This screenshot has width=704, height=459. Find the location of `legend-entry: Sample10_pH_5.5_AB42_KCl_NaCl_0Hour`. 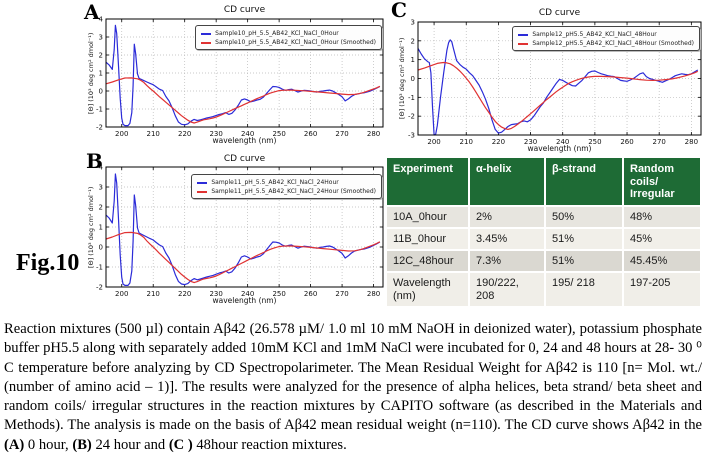

legend-entry: Sample10_pH_5.5_AB42_KCl_NaCl_0Hour is located at coordinates (288, 33).